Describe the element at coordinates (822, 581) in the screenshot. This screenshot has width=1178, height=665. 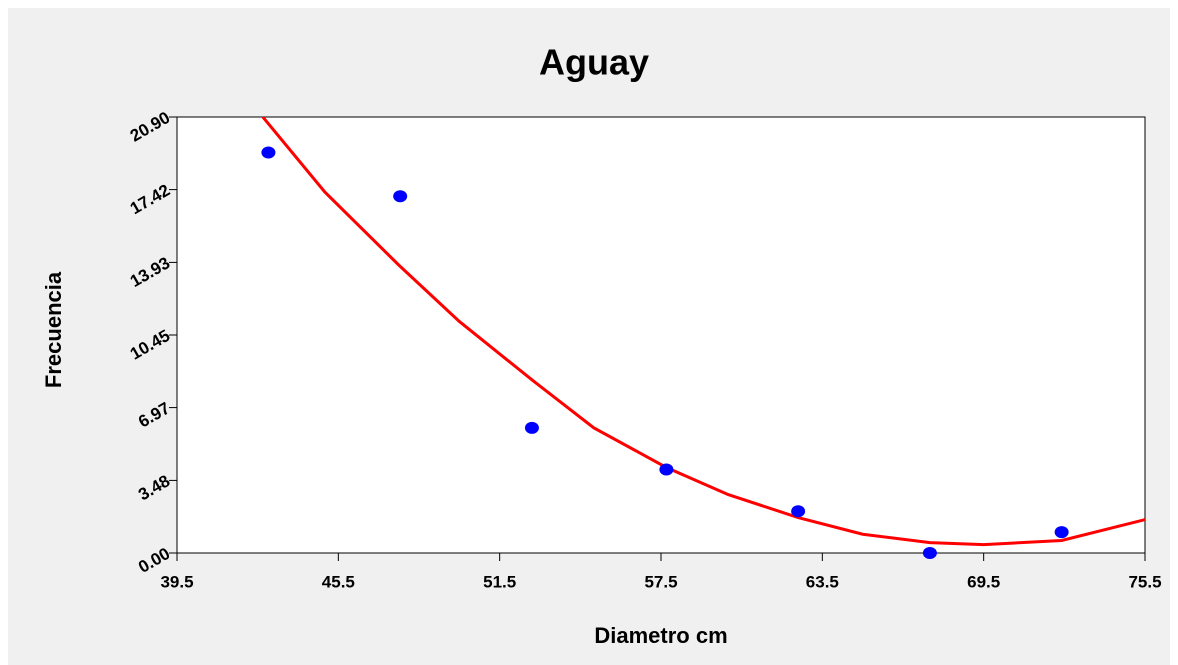
I see `x-tick-label: 63.5` at that location.